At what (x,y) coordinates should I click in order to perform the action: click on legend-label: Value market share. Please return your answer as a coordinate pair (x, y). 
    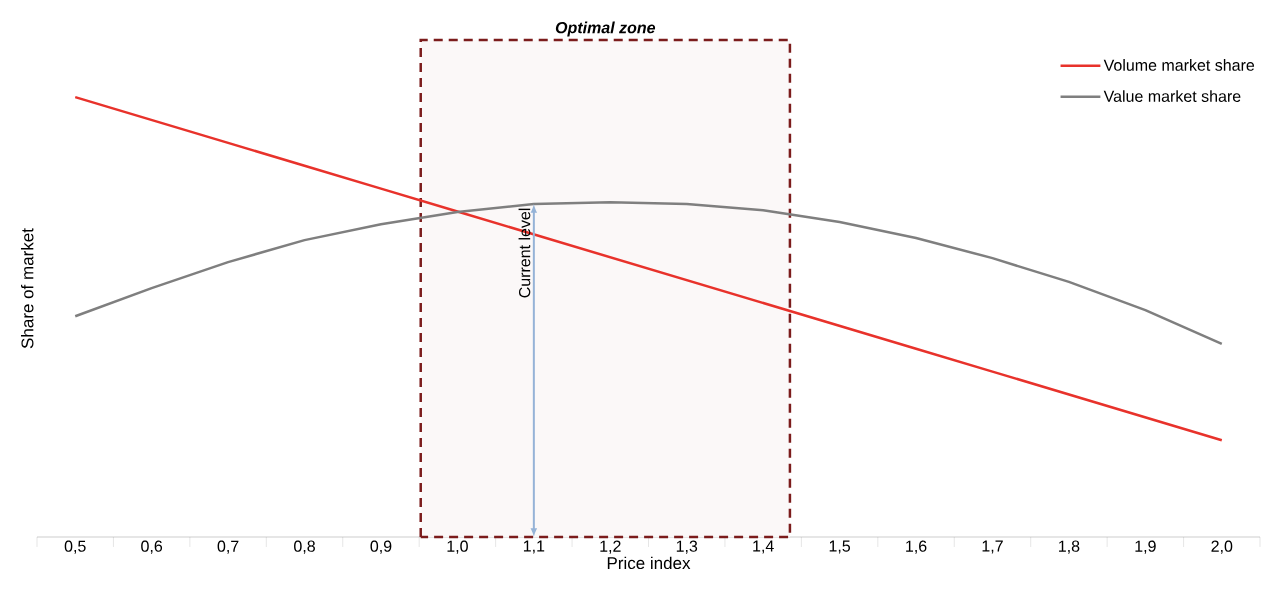
    Looking at the image, I should click on (1172, 96).